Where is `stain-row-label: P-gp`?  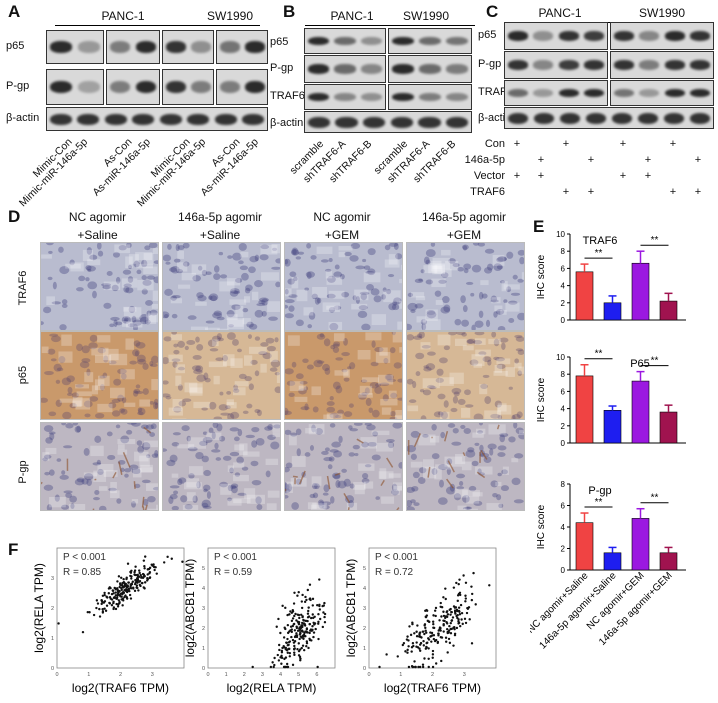
stain-row-label: P-gp is located at coordinates (23, 472).